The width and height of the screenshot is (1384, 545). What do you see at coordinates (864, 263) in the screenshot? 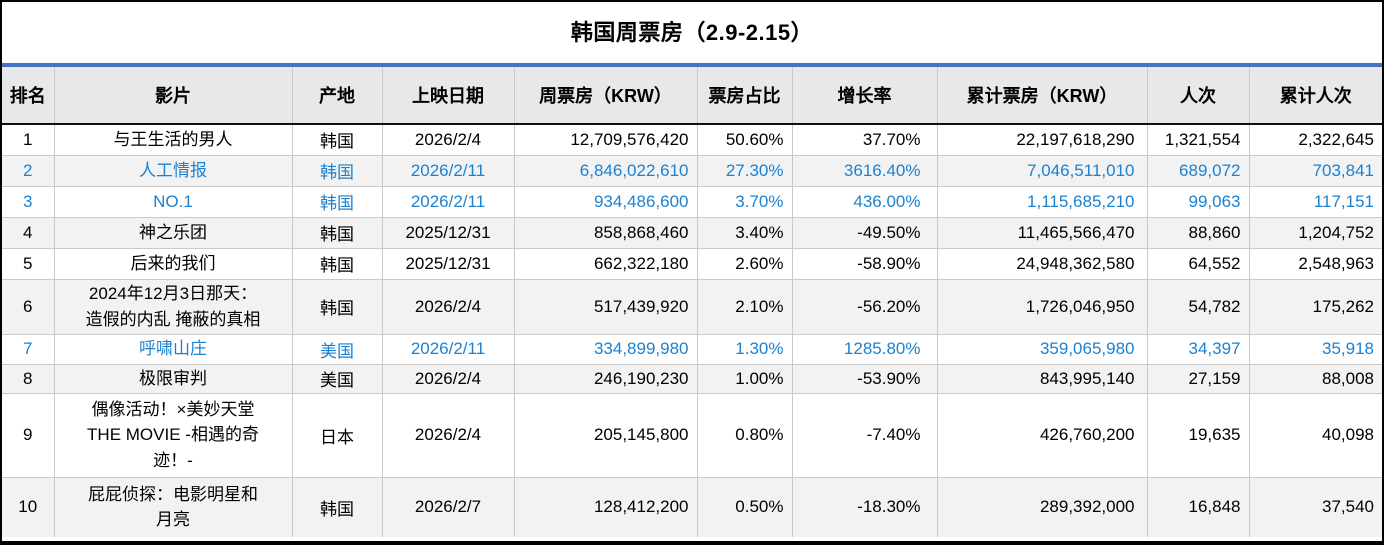
I see `cell-growth: -58.90%` at bounding box center [864, 263].